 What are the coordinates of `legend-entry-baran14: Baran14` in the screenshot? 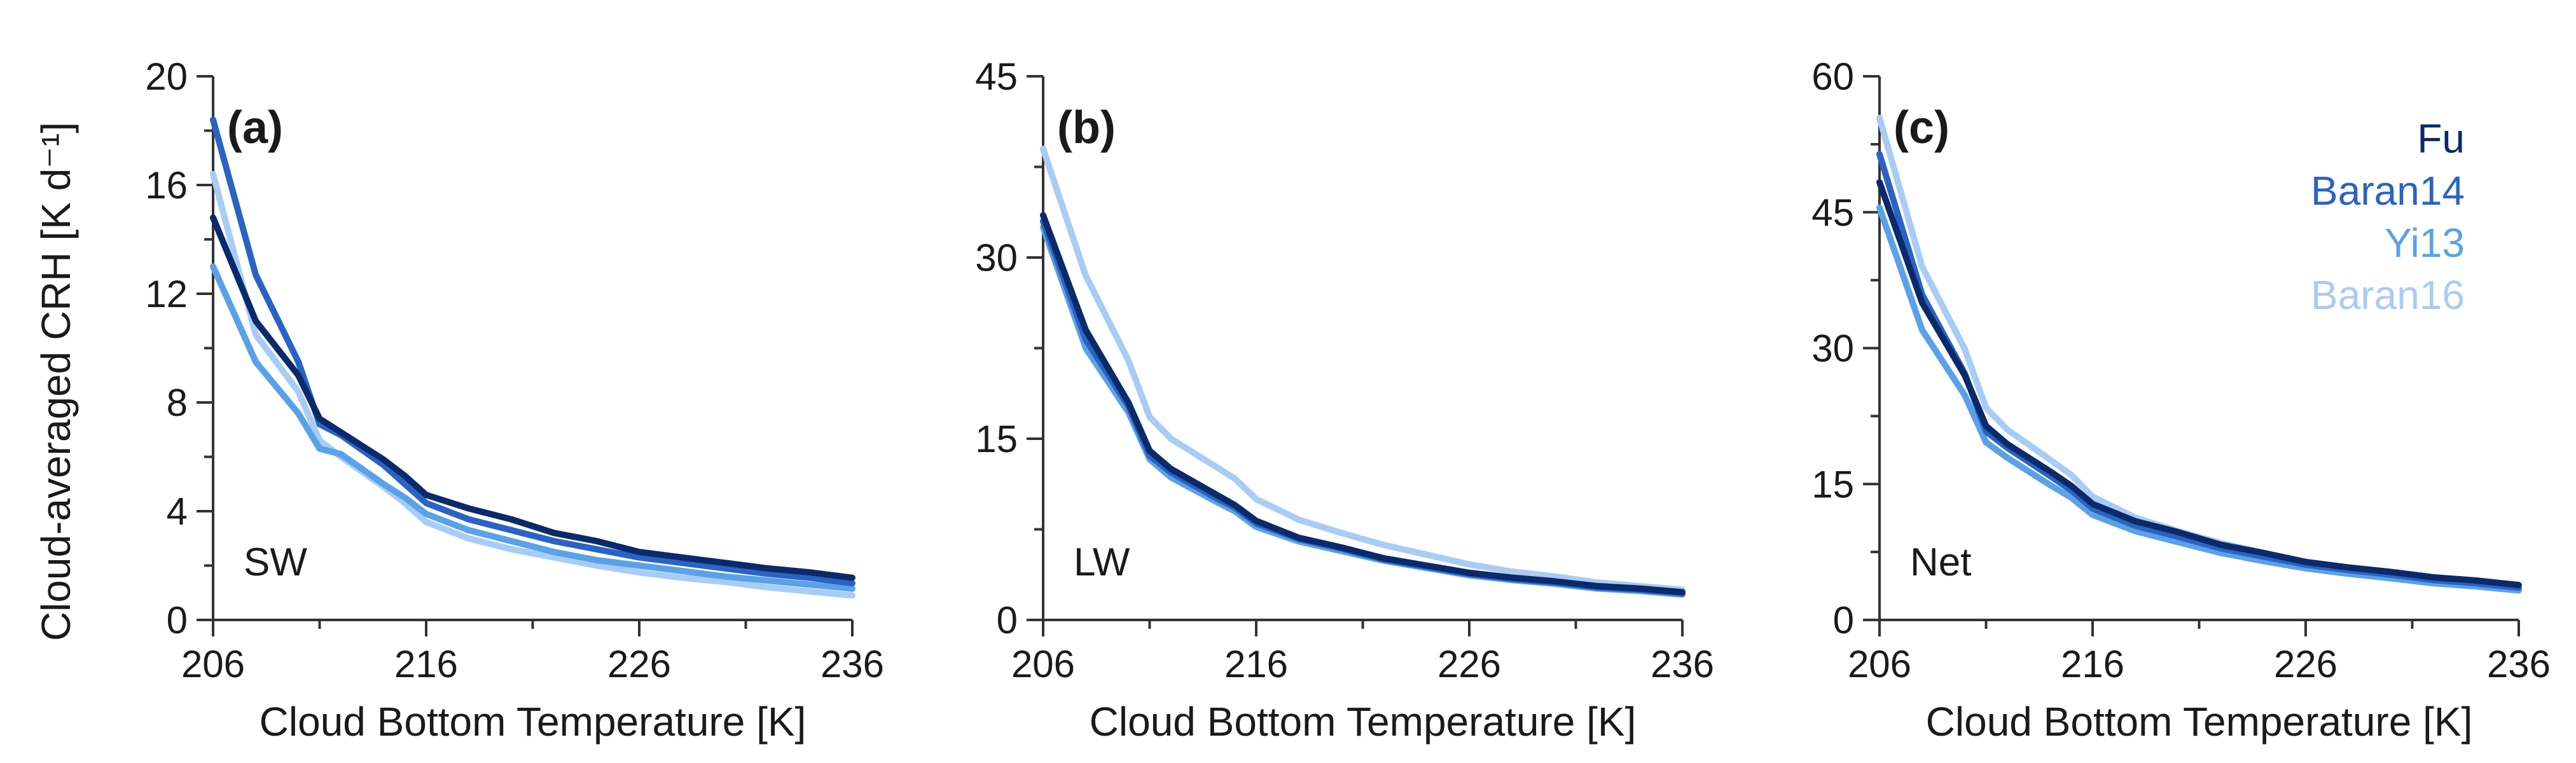 It's located at (2388, 191).